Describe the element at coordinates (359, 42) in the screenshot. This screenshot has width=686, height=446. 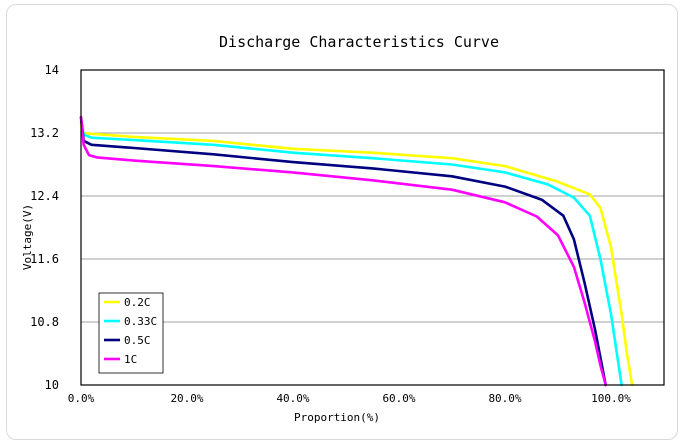
I see `chart-title: Discharge Characteristics Curve` at that location.